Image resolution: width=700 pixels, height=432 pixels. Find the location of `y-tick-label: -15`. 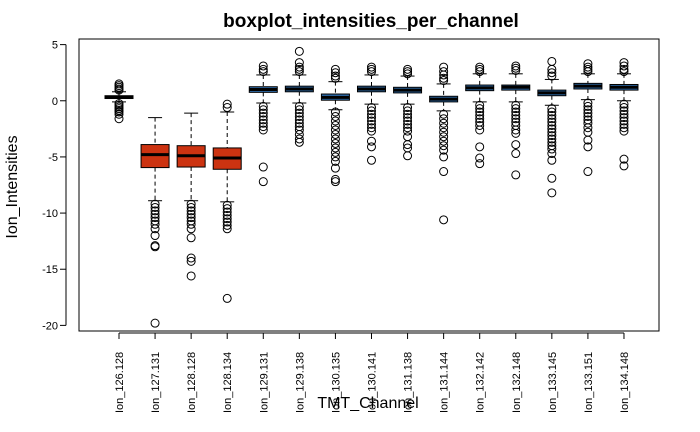

y-tick-label: -15 is located at coordinates (50, 270).